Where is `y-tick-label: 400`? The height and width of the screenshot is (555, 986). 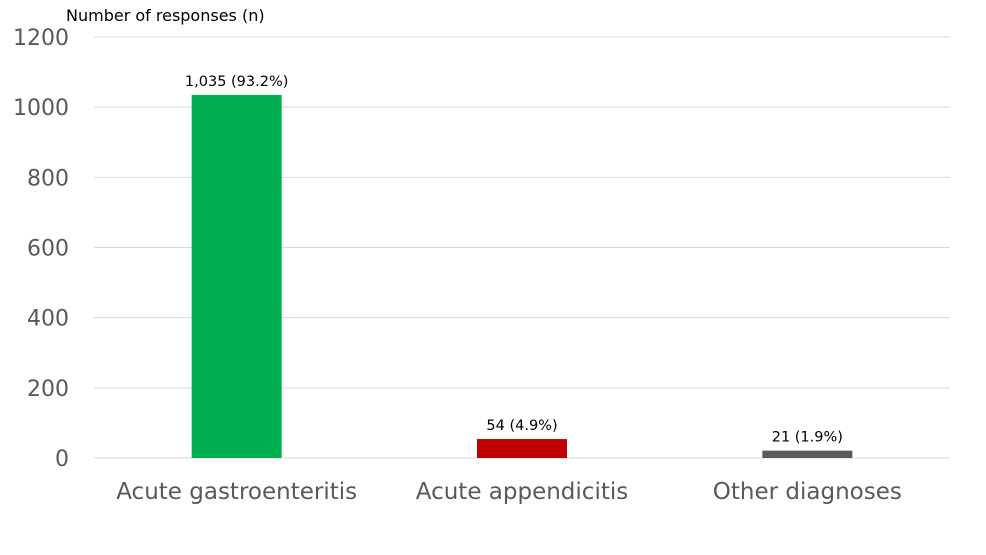
y-tick-label: 400 is located at coordinates (48, 319).